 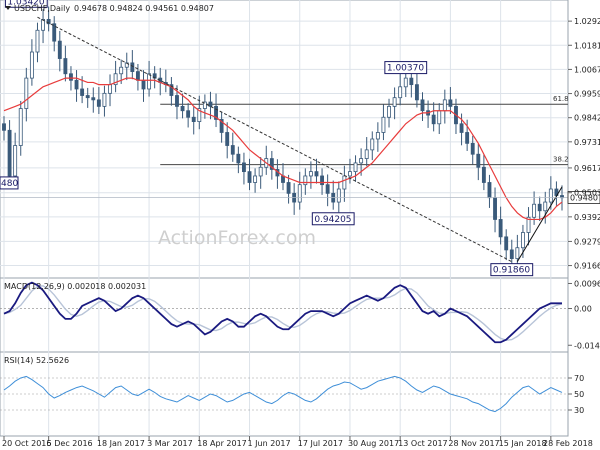 What do you see at coordinates (121, 443) in the screenshot?
I see `time-tick-label: 18 Jan 2017` at bounding box center [121, 443].